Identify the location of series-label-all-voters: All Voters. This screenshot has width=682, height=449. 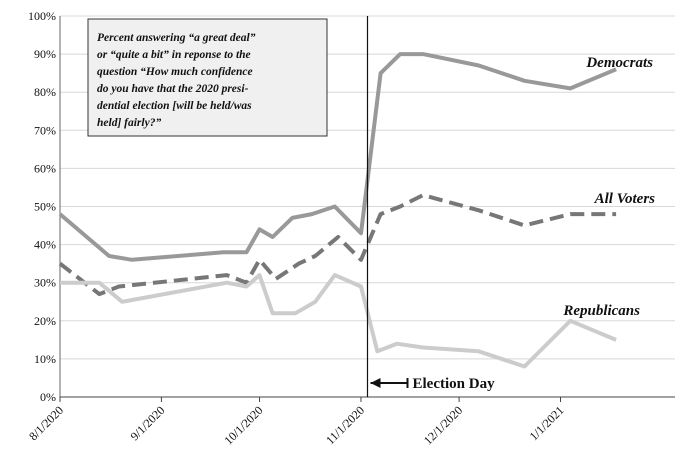
(625, 199).